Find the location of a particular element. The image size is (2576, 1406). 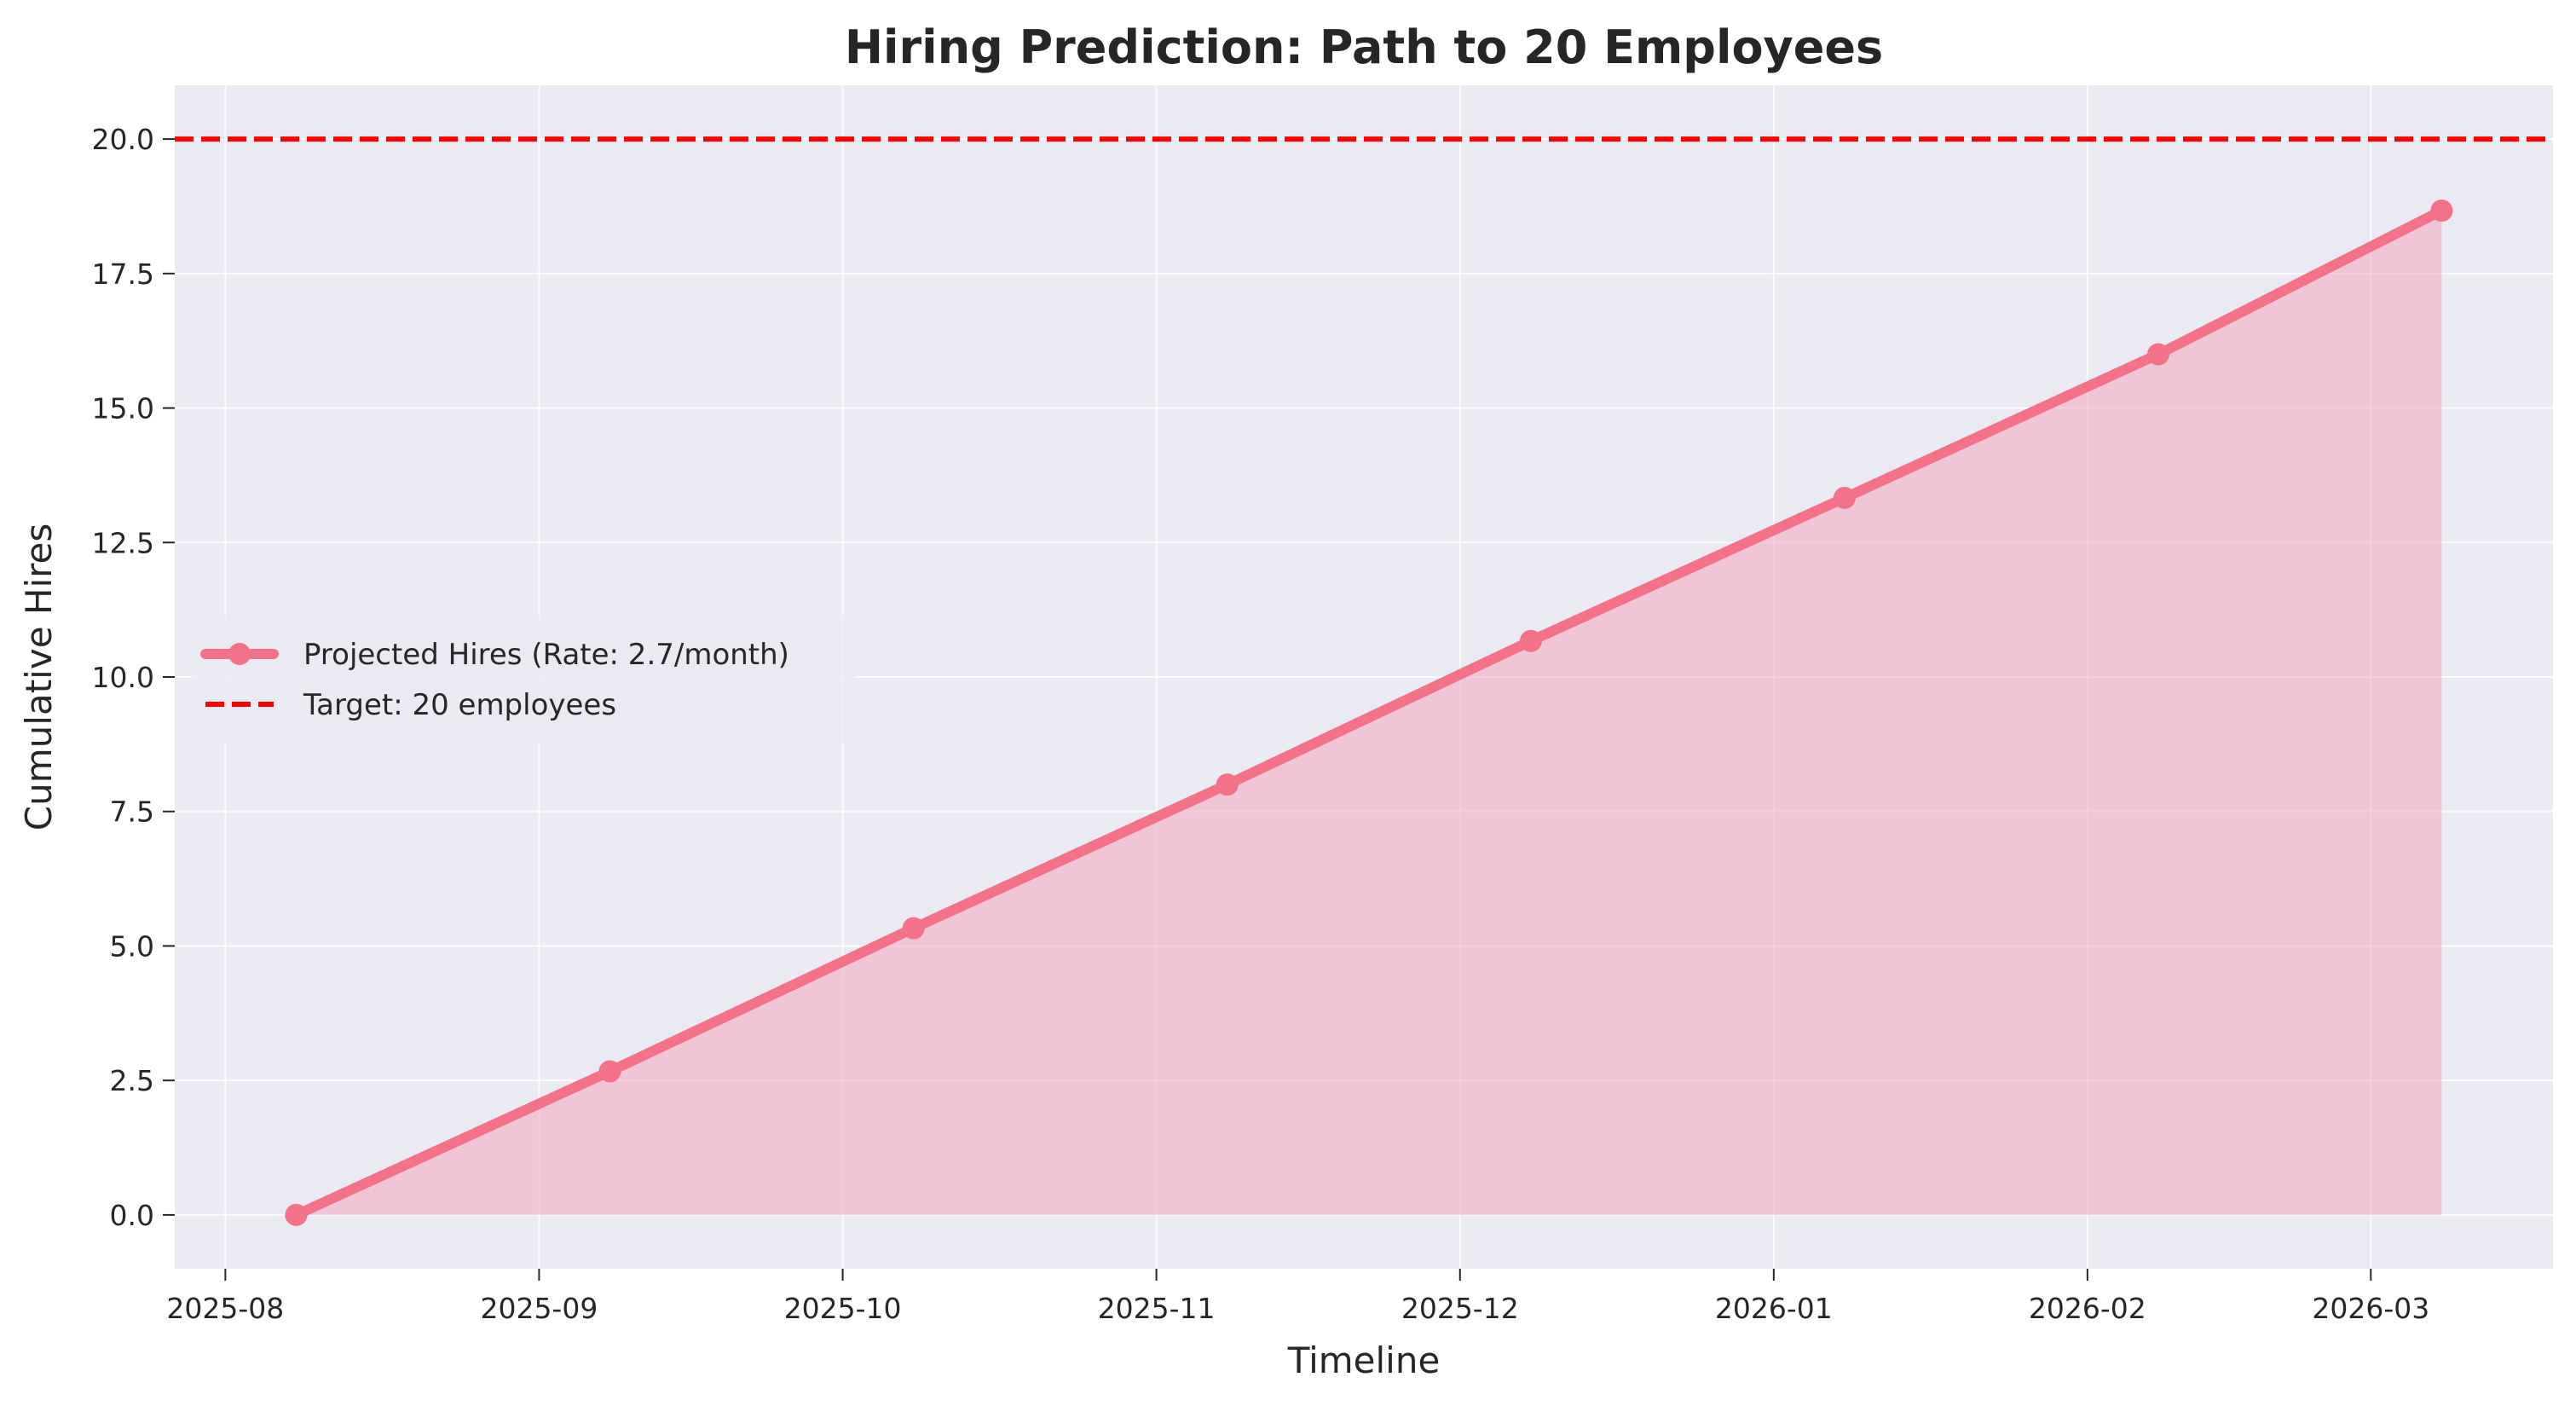

y-tick-label: 0.0 is located at coordinates (132, 1215).